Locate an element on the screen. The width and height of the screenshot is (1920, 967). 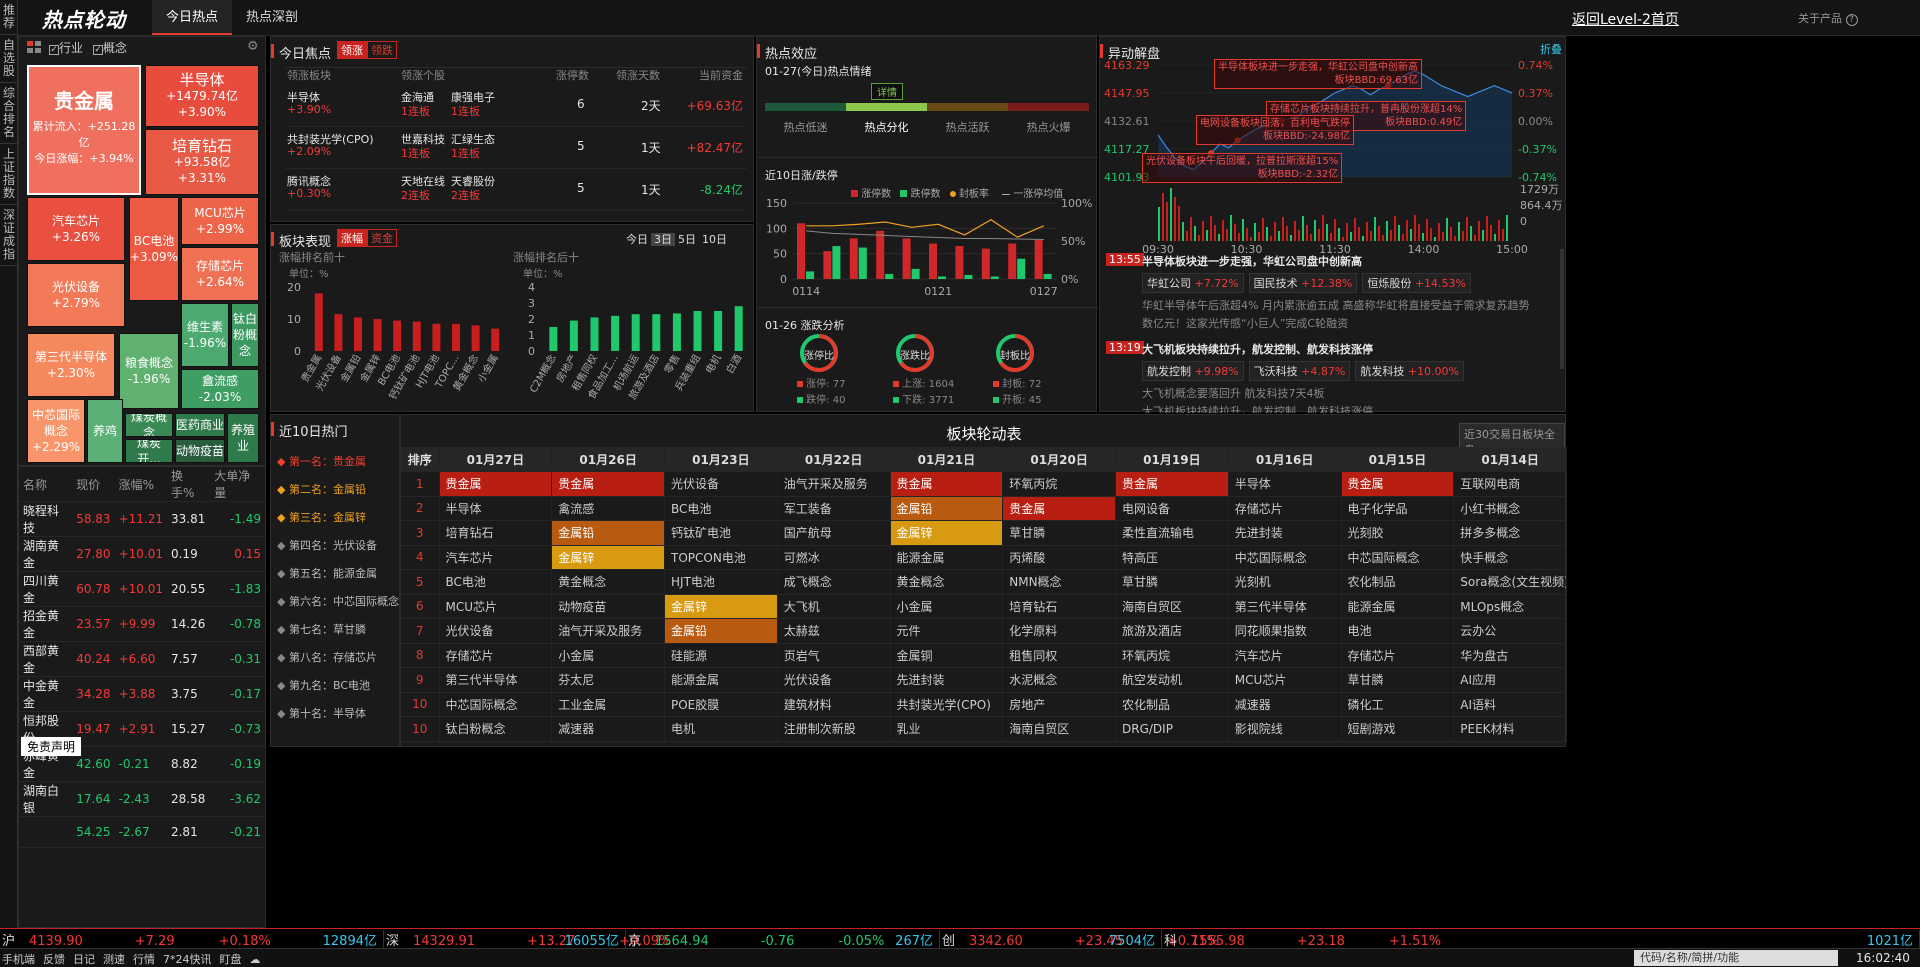
anomaly-note: 电网设备板块回落，百利电气跌停 板块BBD:-24.98亿 is located at coordinates (1275, 130).